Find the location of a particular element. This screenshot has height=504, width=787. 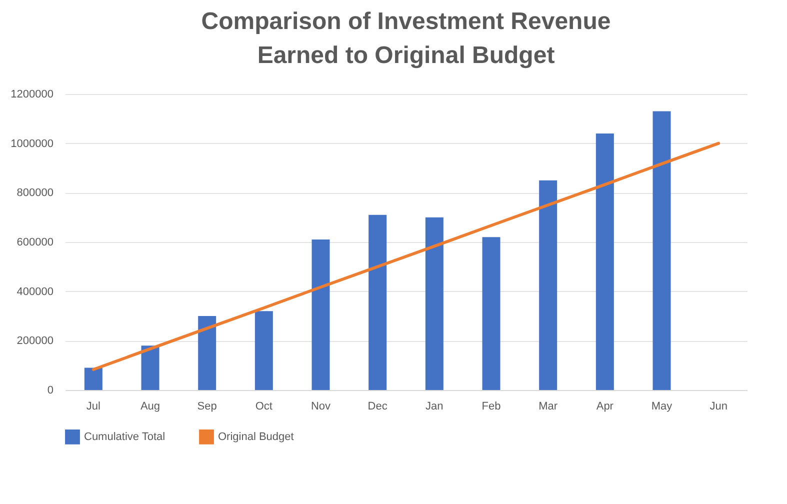

x-tick-label: Apr is located at coordinates (605, 406).